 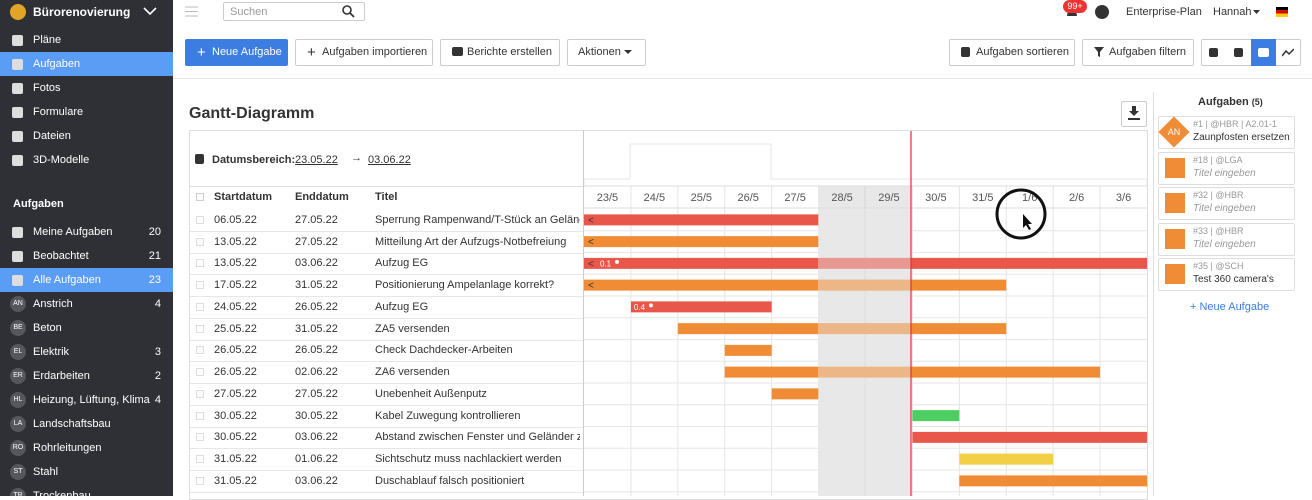 I want to click on date-from: 23.05.22, so click(x=316, y=160).